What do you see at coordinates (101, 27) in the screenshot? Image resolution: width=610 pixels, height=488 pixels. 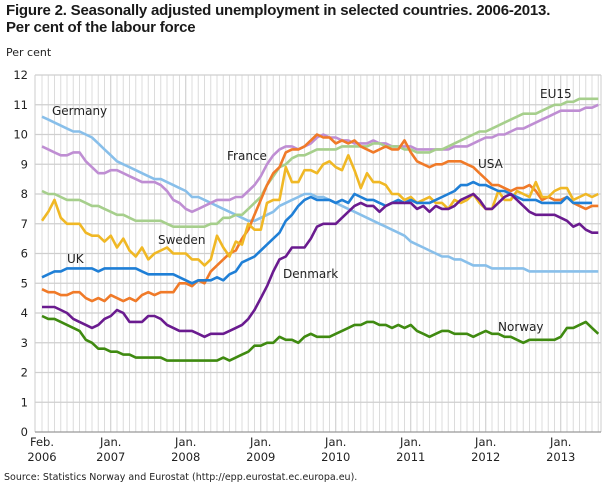 I see `title-line-2: Per cent of the labour force` at bounding box center [101, 27].